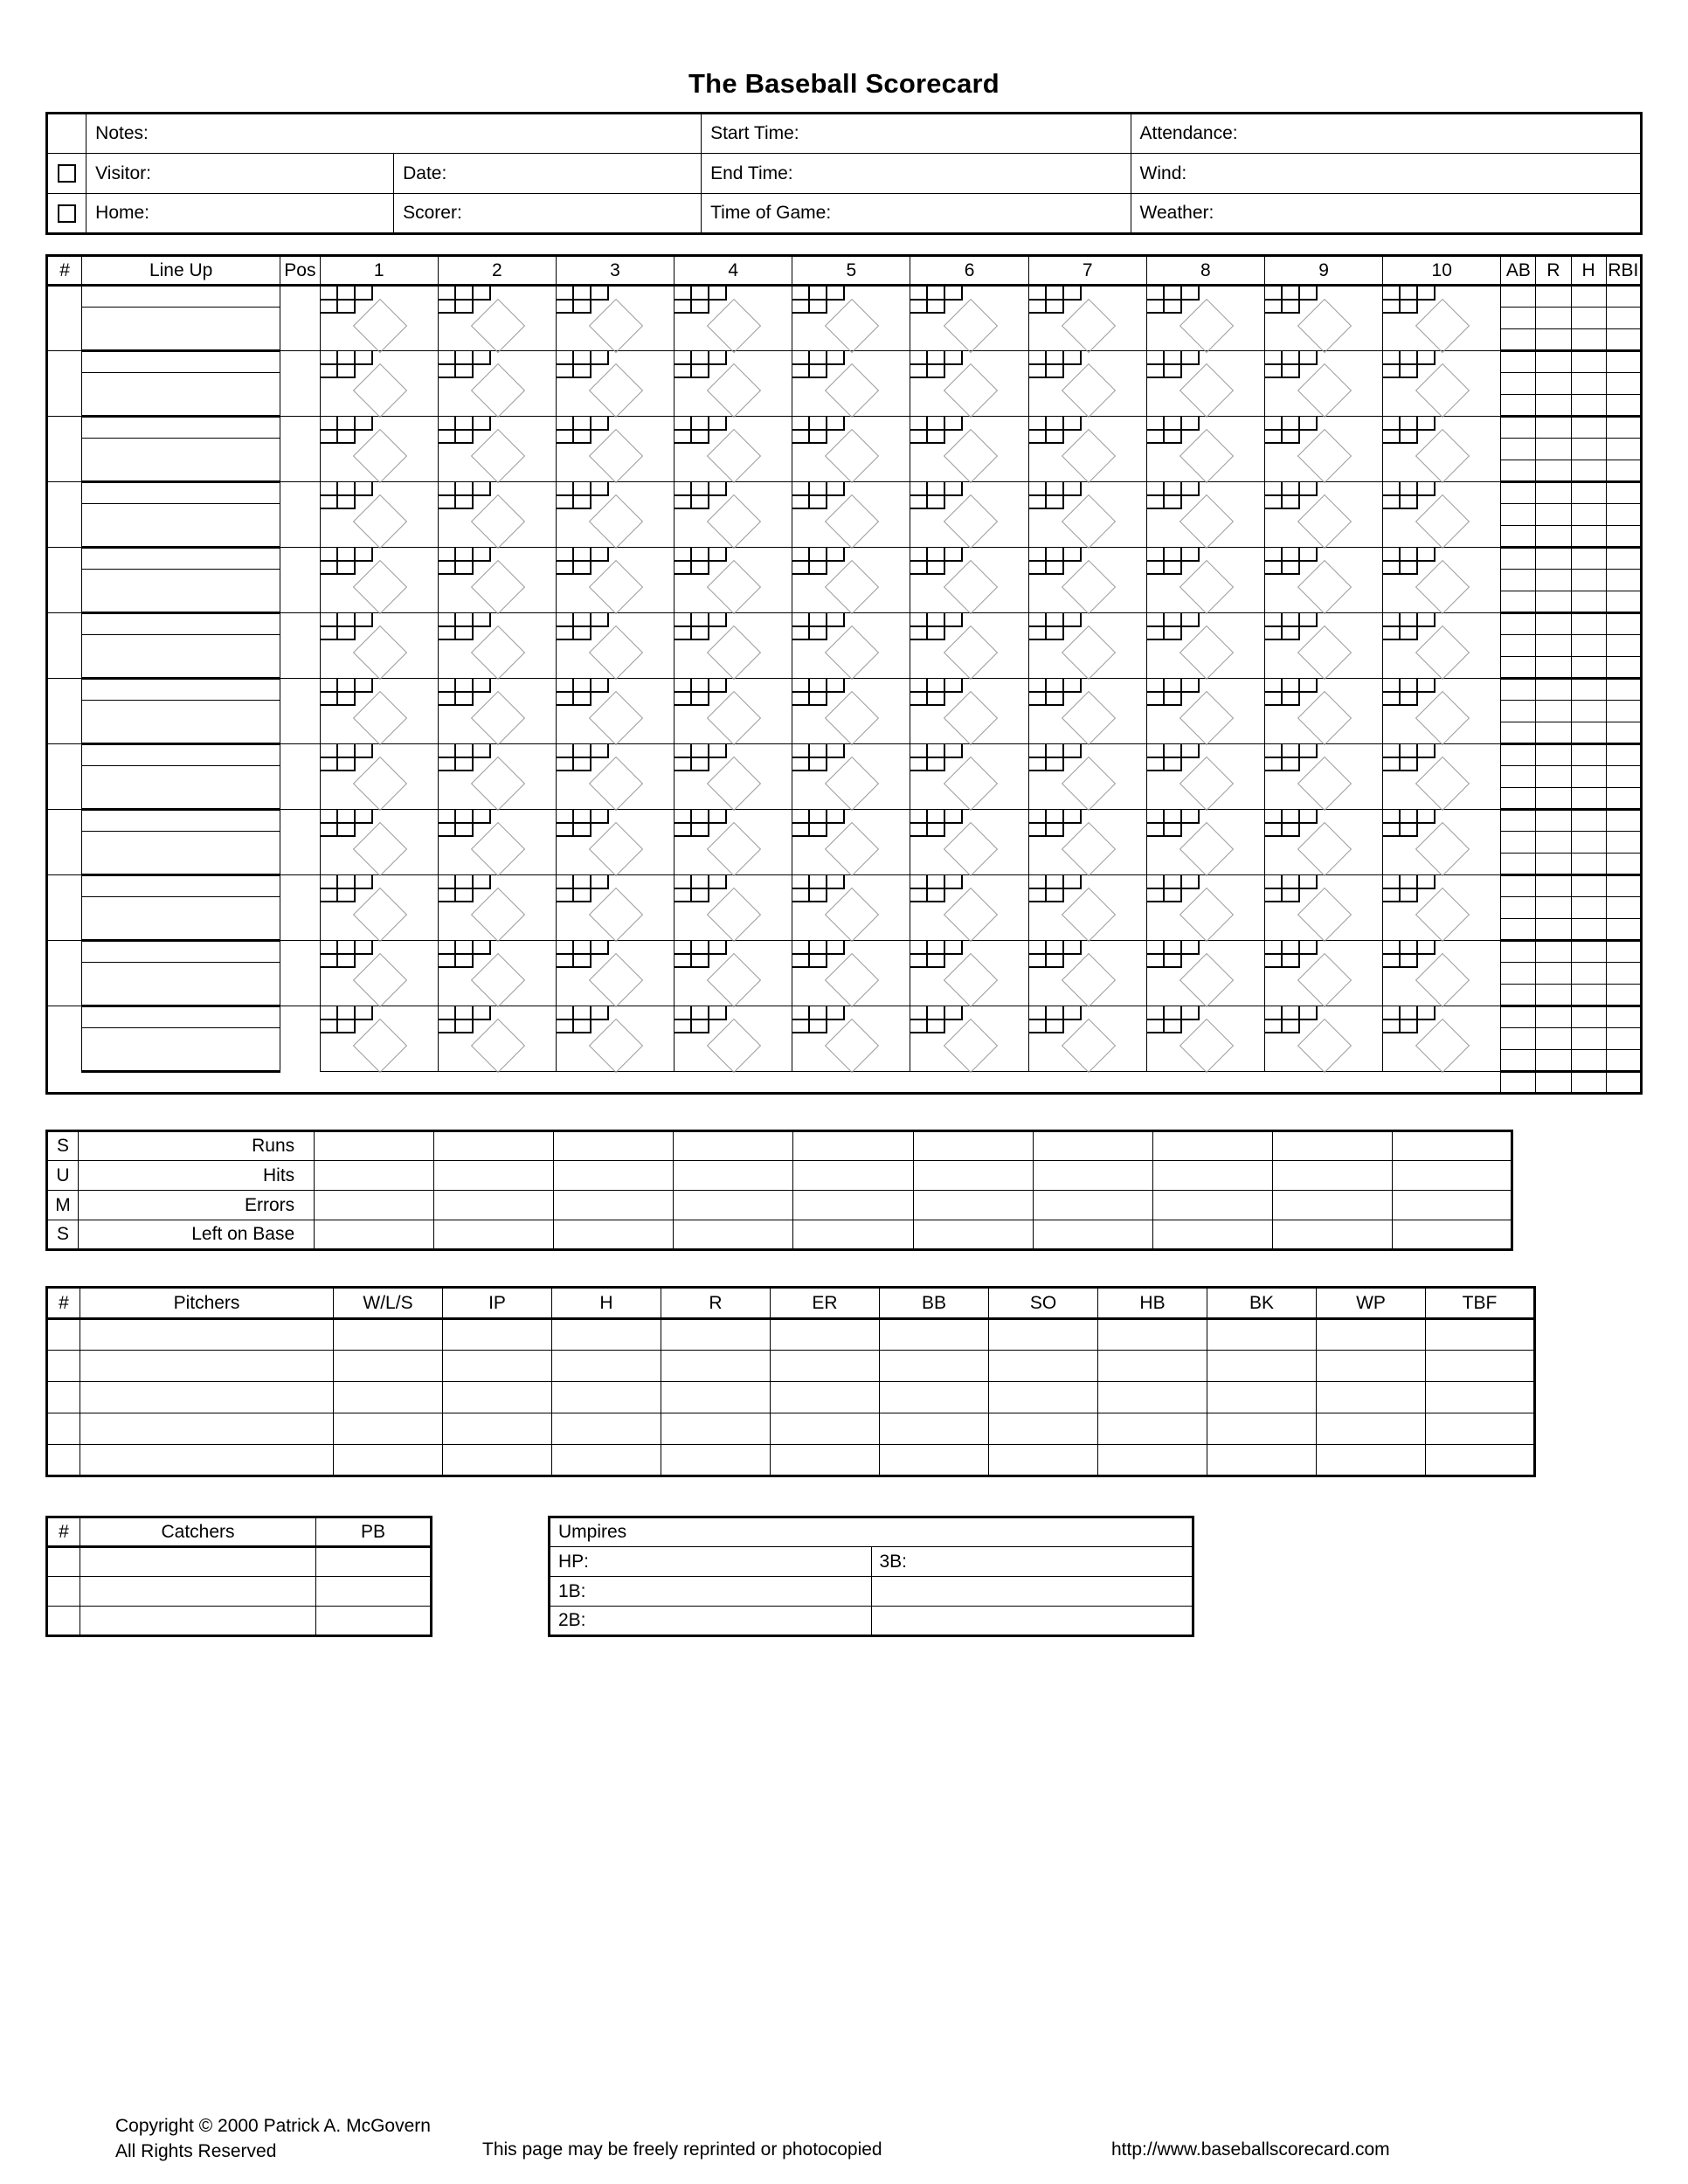 The height and width of the screenshot is (2184, 1688). Describe the element at coordinates (1480, 1397) in the screenshot. I see `pitchers-cell-tbf` at that location.